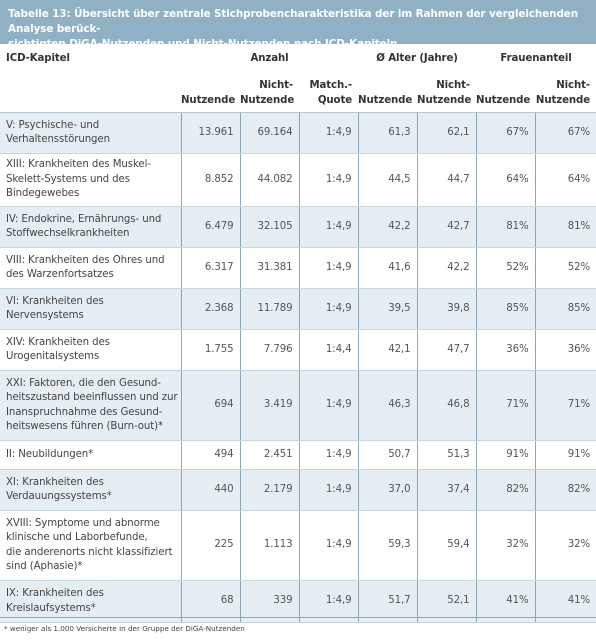 The width and height of the screenshot is (596, 644). Describe the element at coordinates (565, 133) in the screenshot. I see `cell-frauen-nicht-nutzende: 67%` at that location.